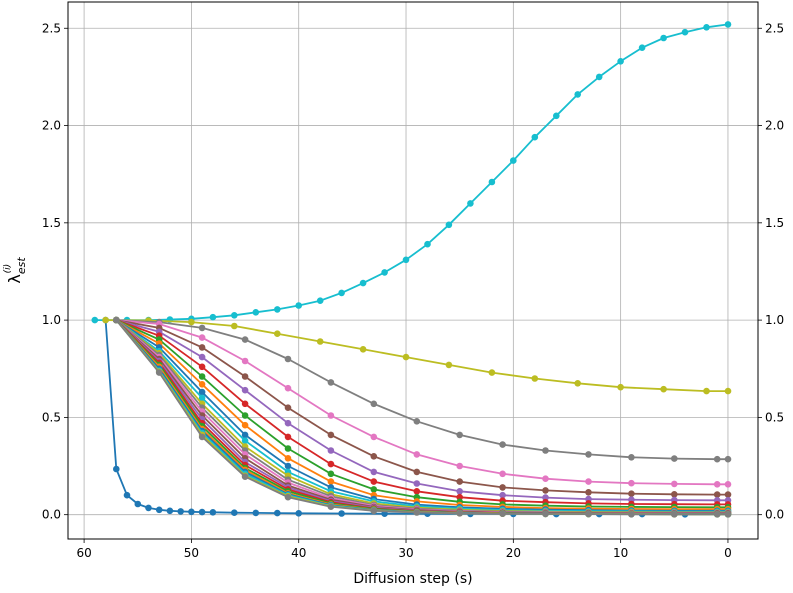  I want to click on y-right-tick-label: 0.0, so click(774, 515).